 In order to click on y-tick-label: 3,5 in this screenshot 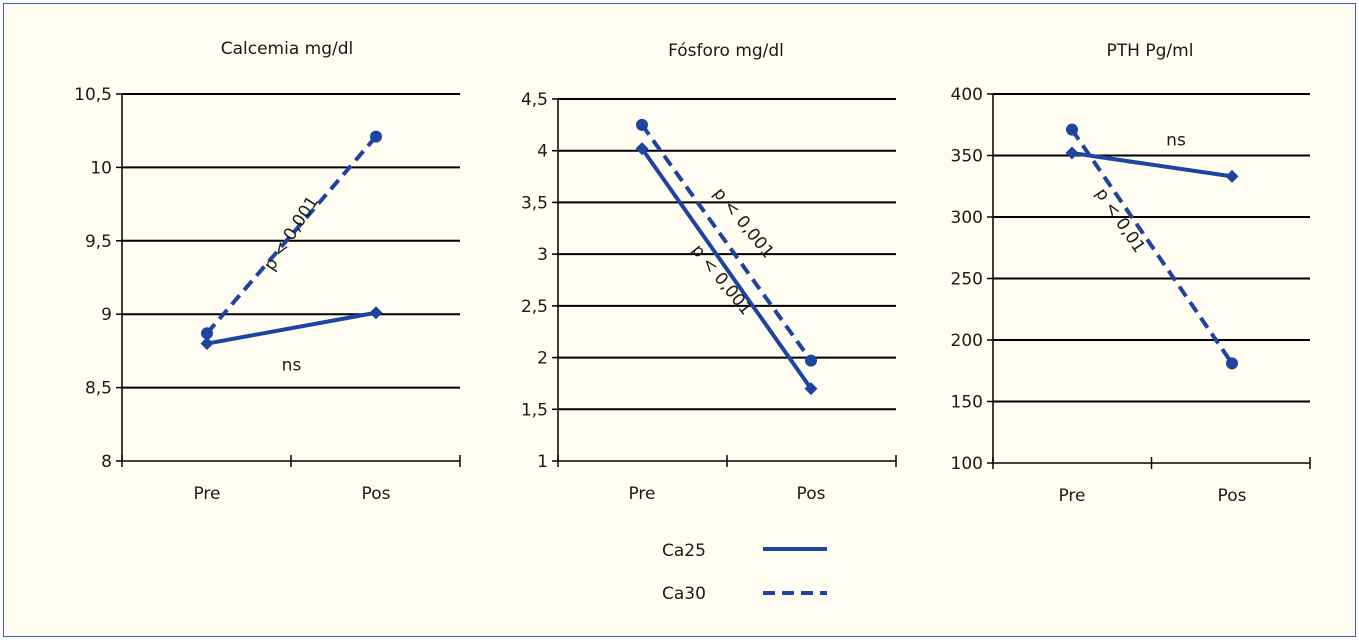, I will do `click(534, 203)`.